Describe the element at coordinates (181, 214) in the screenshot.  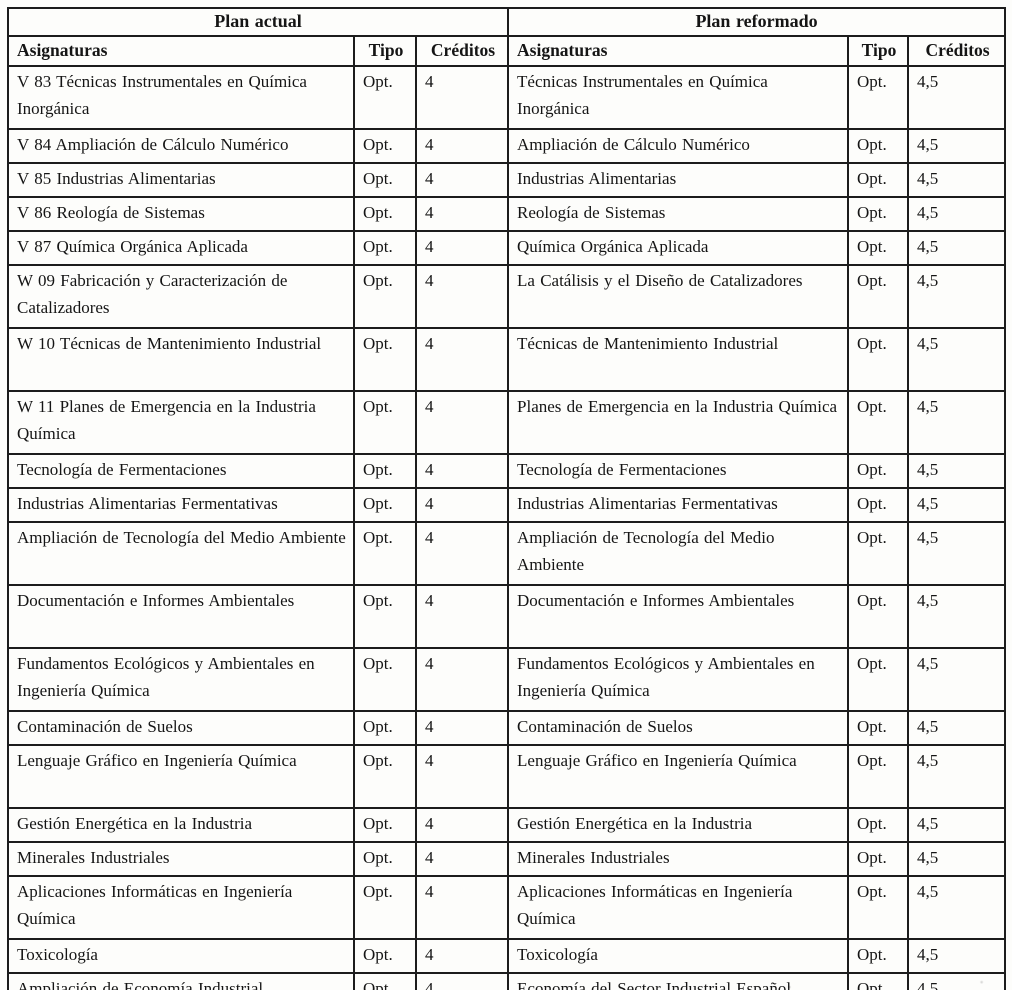
I see `actual-asignatura-cell: V 86 Reología de Sistemas` at that location.